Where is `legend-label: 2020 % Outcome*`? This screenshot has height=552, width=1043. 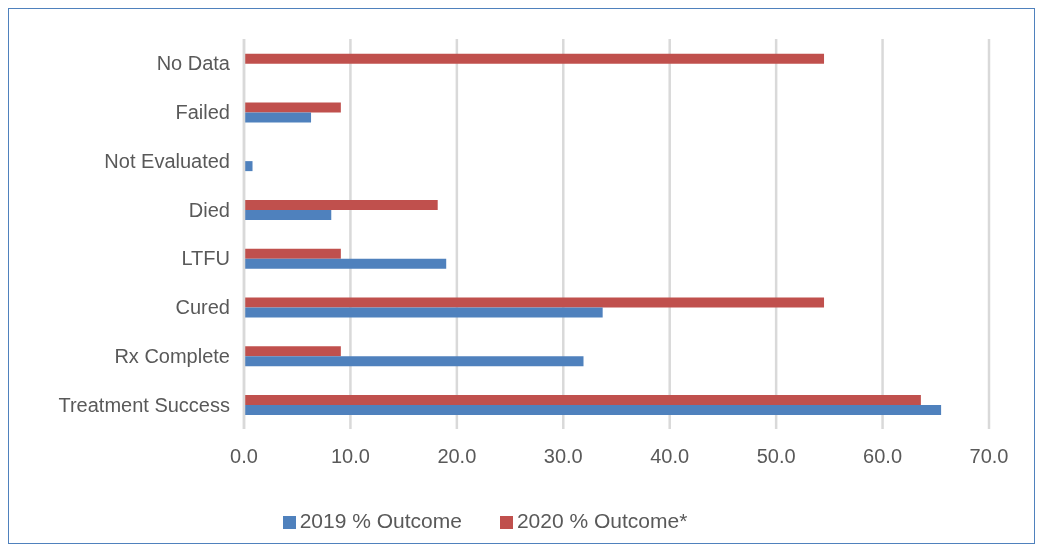 legend-label: 2020 % Outcome* is located at coordinates (602, 520).